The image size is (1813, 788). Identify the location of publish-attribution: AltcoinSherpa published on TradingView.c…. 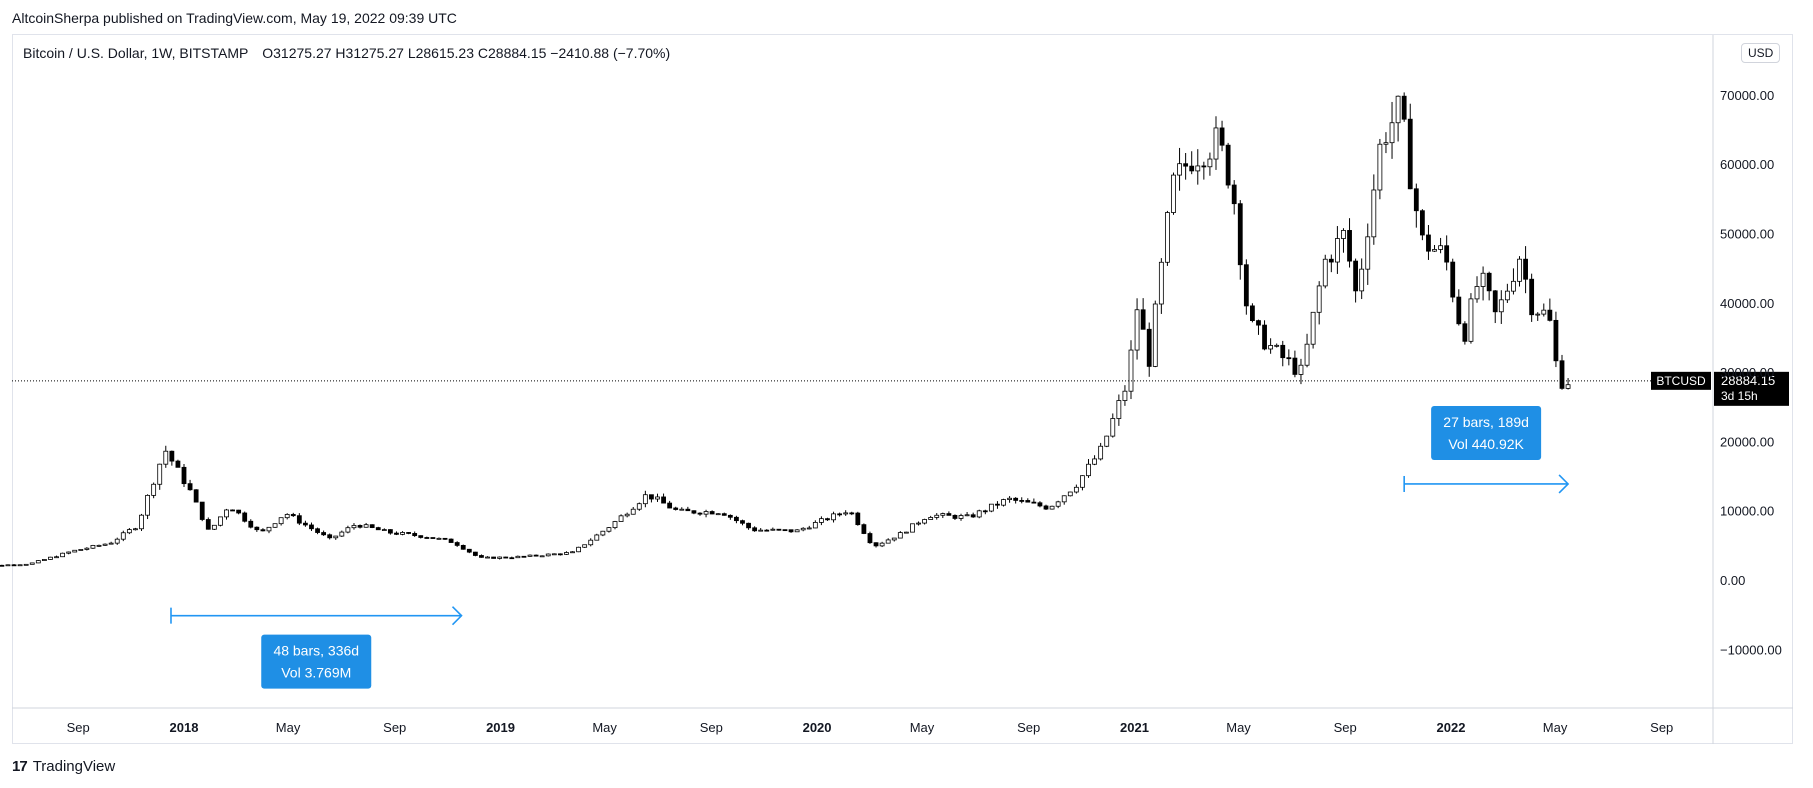
(234, 18).